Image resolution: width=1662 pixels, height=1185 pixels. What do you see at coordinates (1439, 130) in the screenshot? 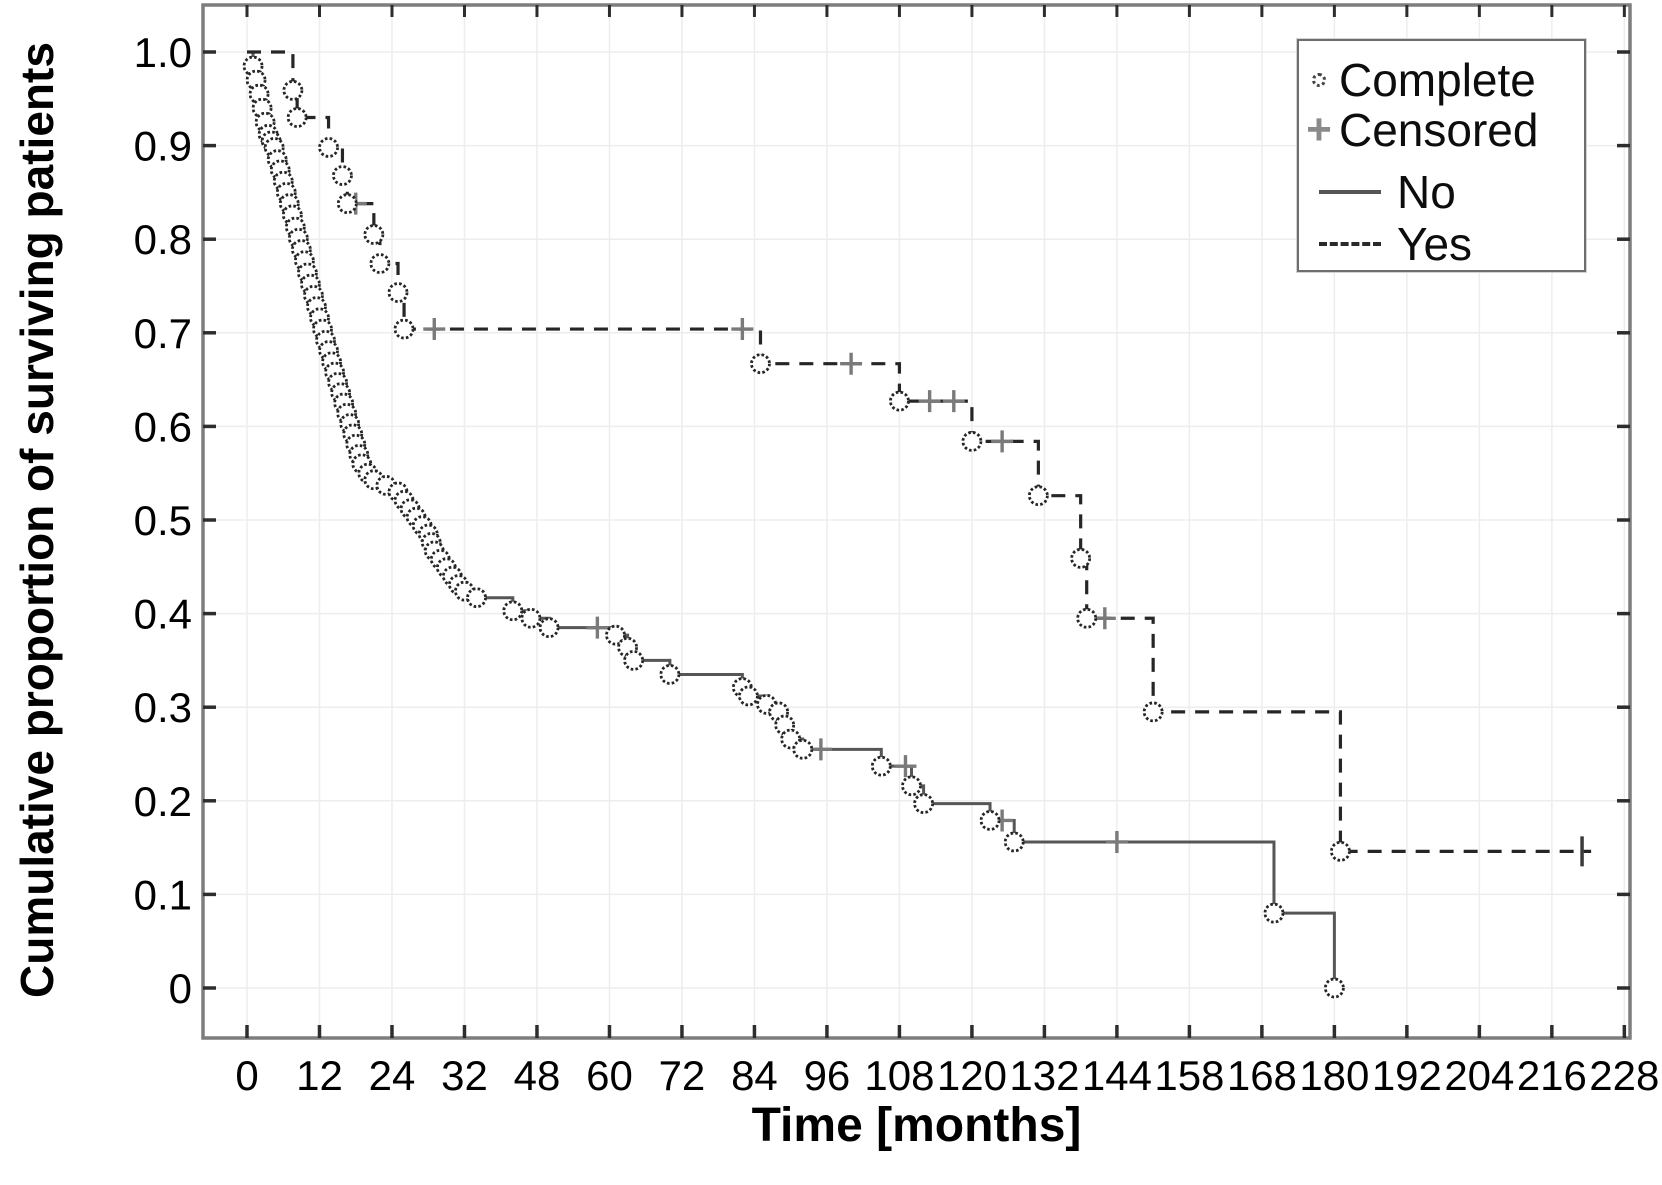
I see `legend-label: Censored` at bounding box center [1439, 130].